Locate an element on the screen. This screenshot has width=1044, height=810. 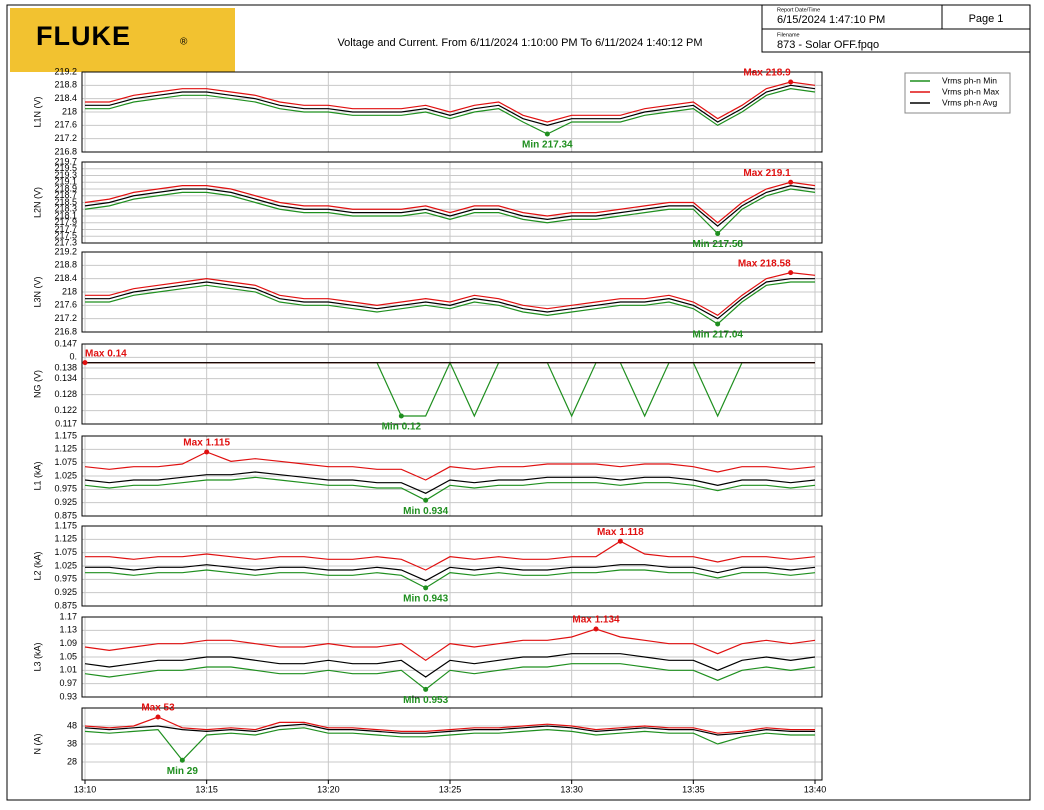
y-tick-label: 0.122 is located at coordinates (65, 410).